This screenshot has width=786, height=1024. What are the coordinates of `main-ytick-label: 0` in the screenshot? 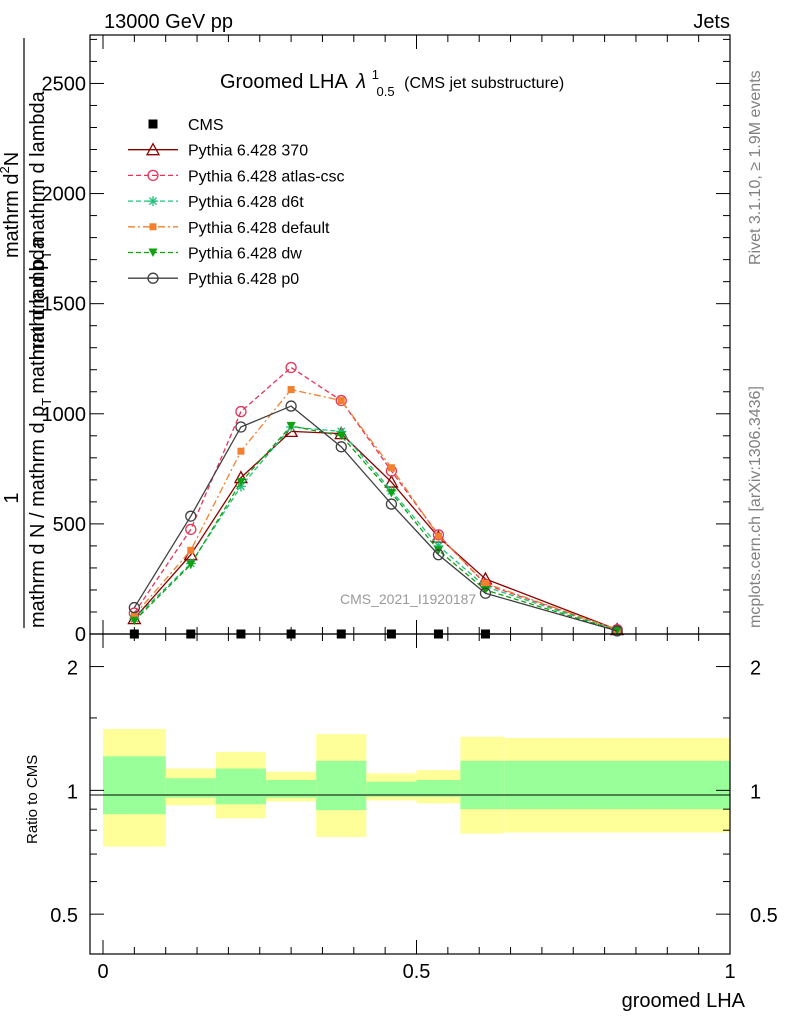 It's located at (80, 635).